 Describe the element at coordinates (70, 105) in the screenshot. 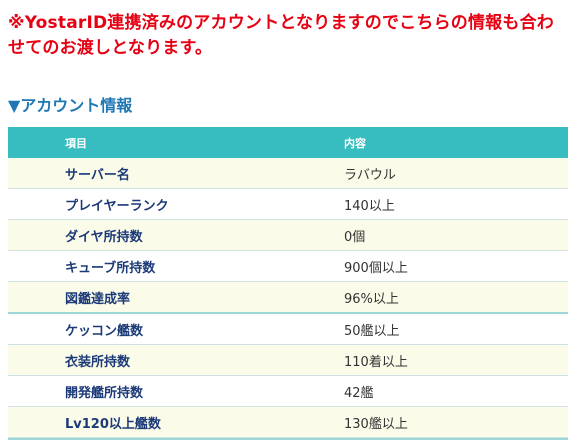

I see `section-title: ▼アカウント情報` at that location.